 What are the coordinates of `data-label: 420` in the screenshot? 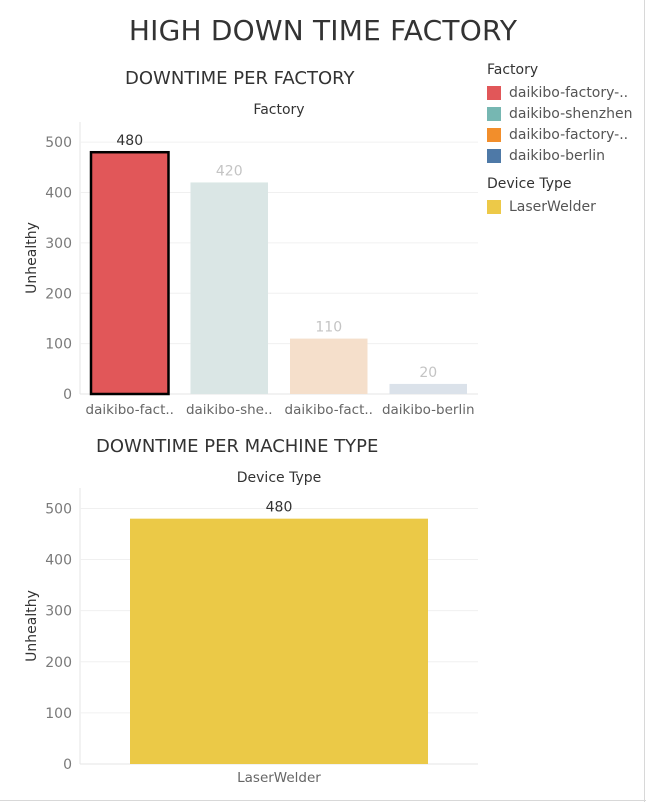 It's located at (229, 171).